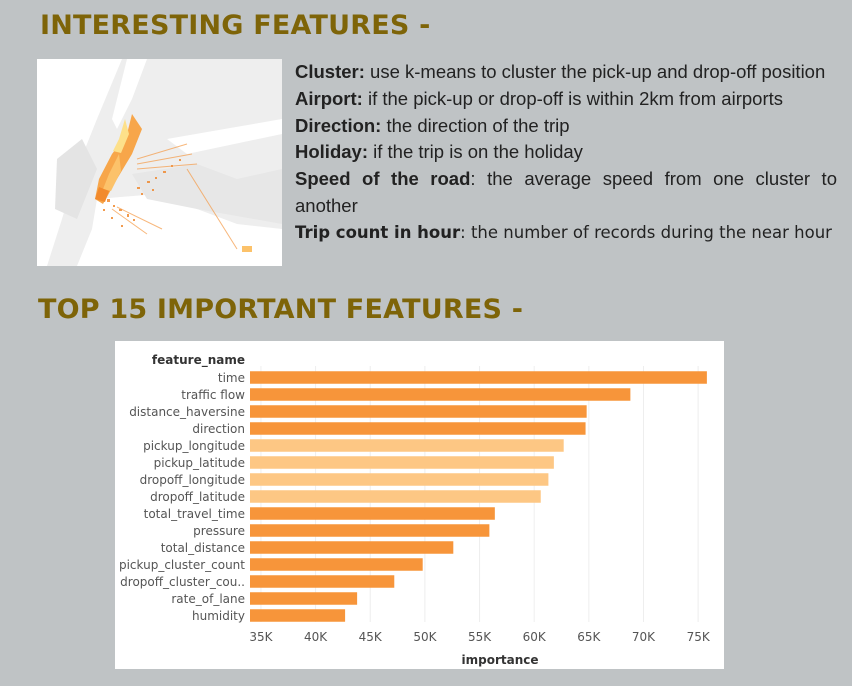 The image size is (852, 686). Describe the element at coordinates (699, 637) in the screenshot. I see `x-tick-label: 75K` at that location.